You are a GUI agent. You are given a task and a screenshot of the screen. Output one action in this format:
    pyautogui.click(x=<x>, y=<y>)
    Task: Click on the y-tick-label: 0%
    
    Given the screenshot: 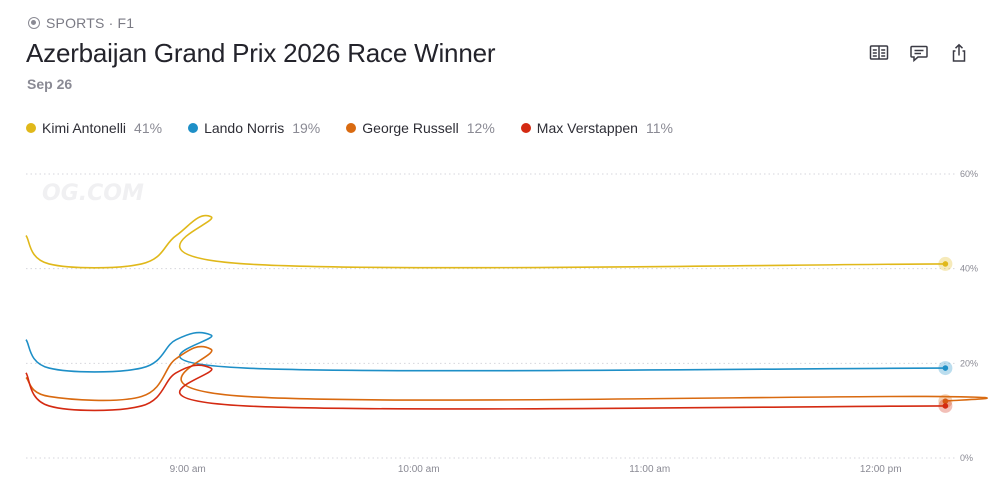 What is the action you would take?
    pyautogui.click(x=966, y=458)
    